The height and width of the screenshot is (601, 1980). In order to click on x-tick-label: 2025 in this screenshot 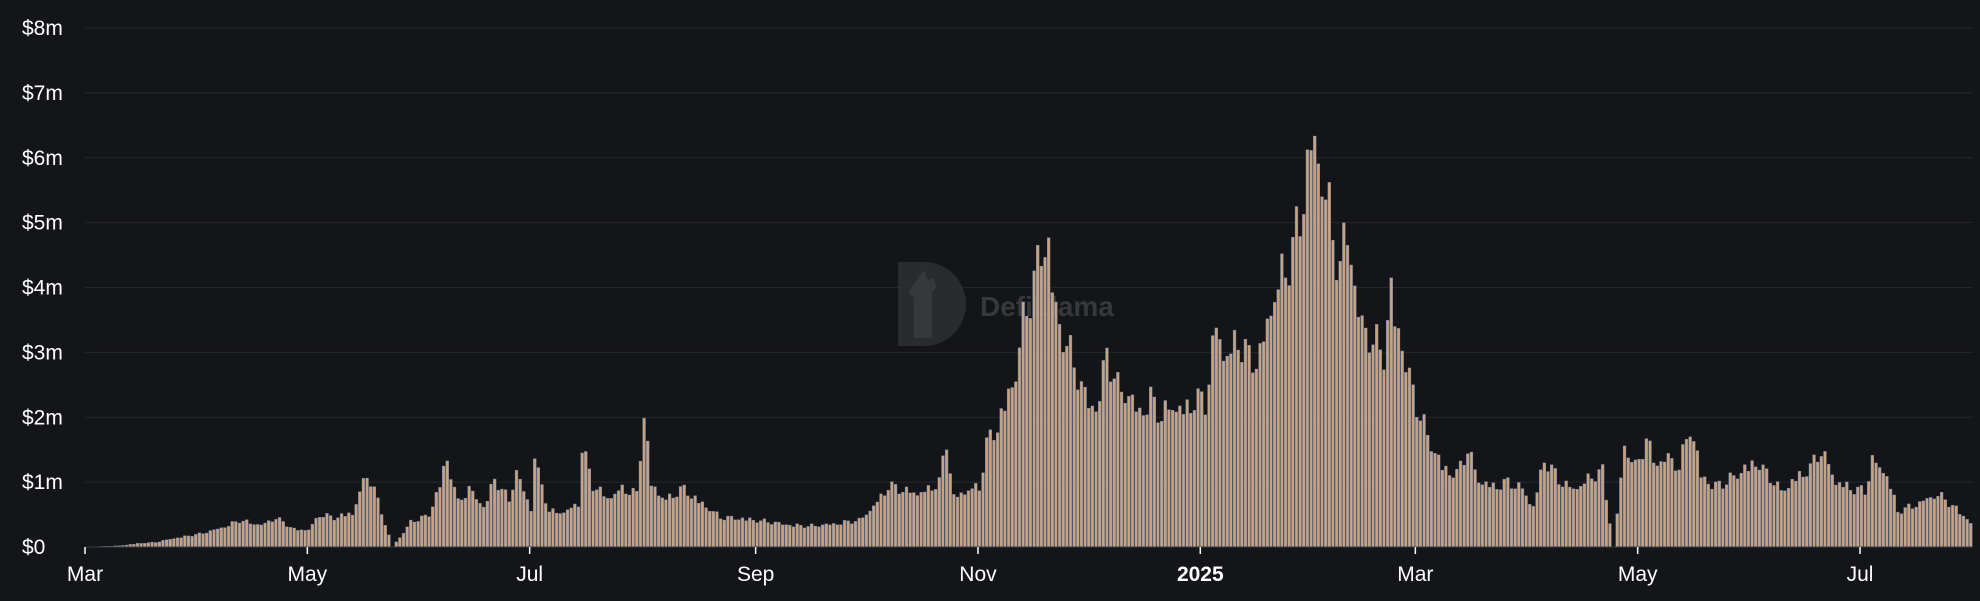, I will do `click(1200, 574)`.